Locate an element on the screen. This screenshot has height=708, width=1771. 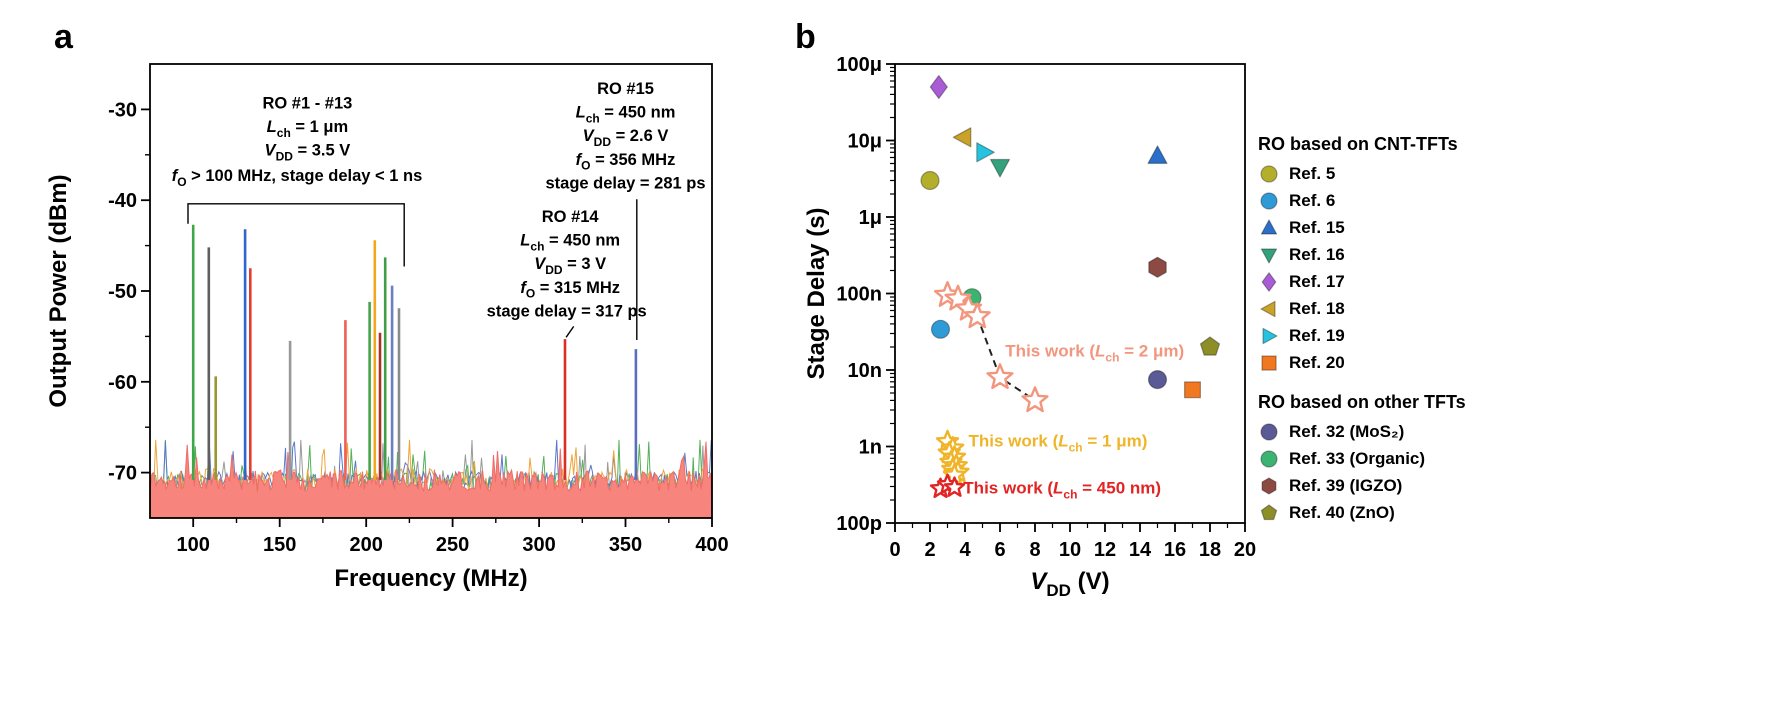
svg-text: 6 is located at coordinates (999, 550).